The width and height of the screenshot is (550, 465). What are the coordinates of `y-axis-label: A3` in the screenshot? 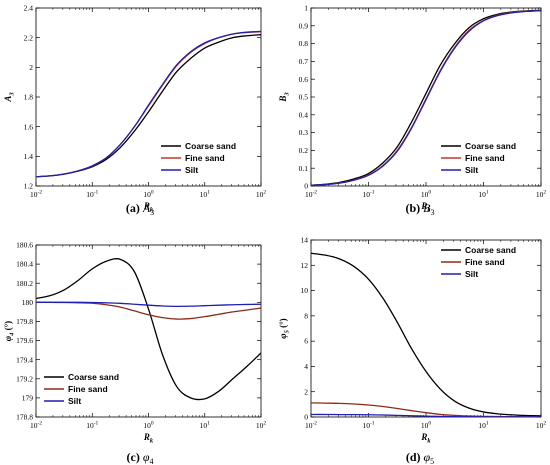 It's located at (9, 97).